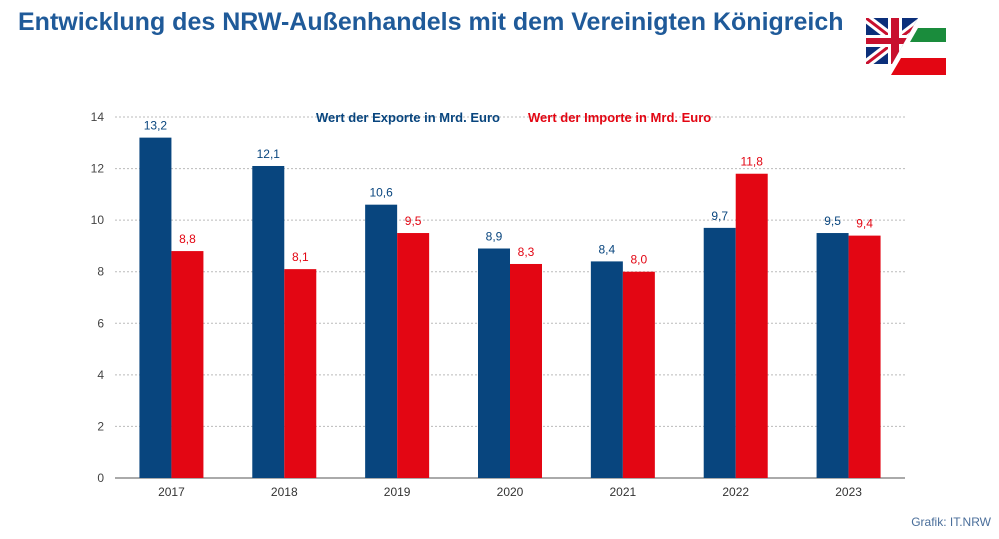  Describe the element at coordinates (864, 224) in the screenshot. I see `import-data-label: 9,4` at that location.